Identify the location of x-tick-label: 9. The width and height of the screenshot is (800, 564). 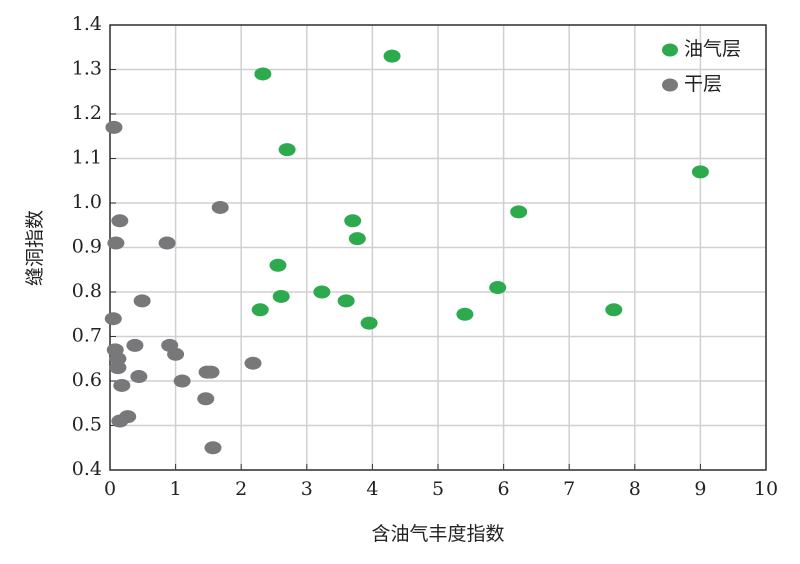
(700, 489).